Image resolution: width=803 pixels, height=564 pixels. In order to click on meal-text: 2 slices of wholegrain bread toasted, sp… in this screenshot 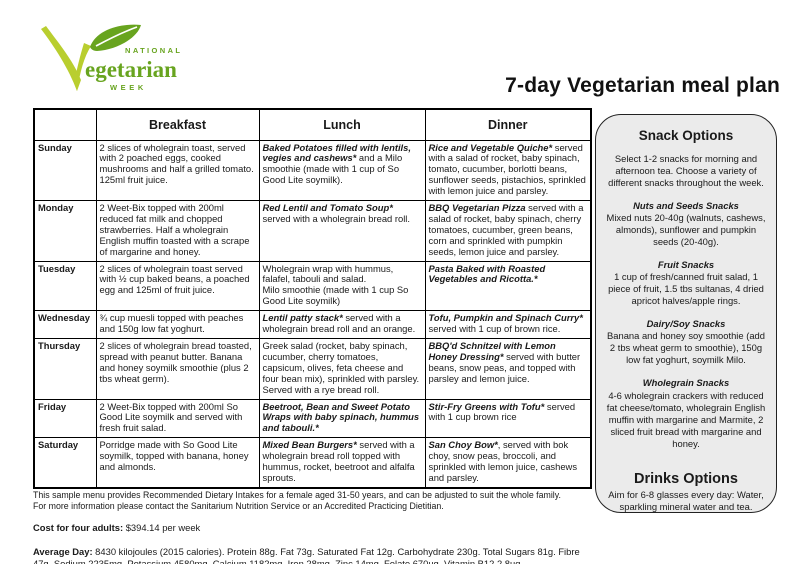, I will do `click(175, 362)`.